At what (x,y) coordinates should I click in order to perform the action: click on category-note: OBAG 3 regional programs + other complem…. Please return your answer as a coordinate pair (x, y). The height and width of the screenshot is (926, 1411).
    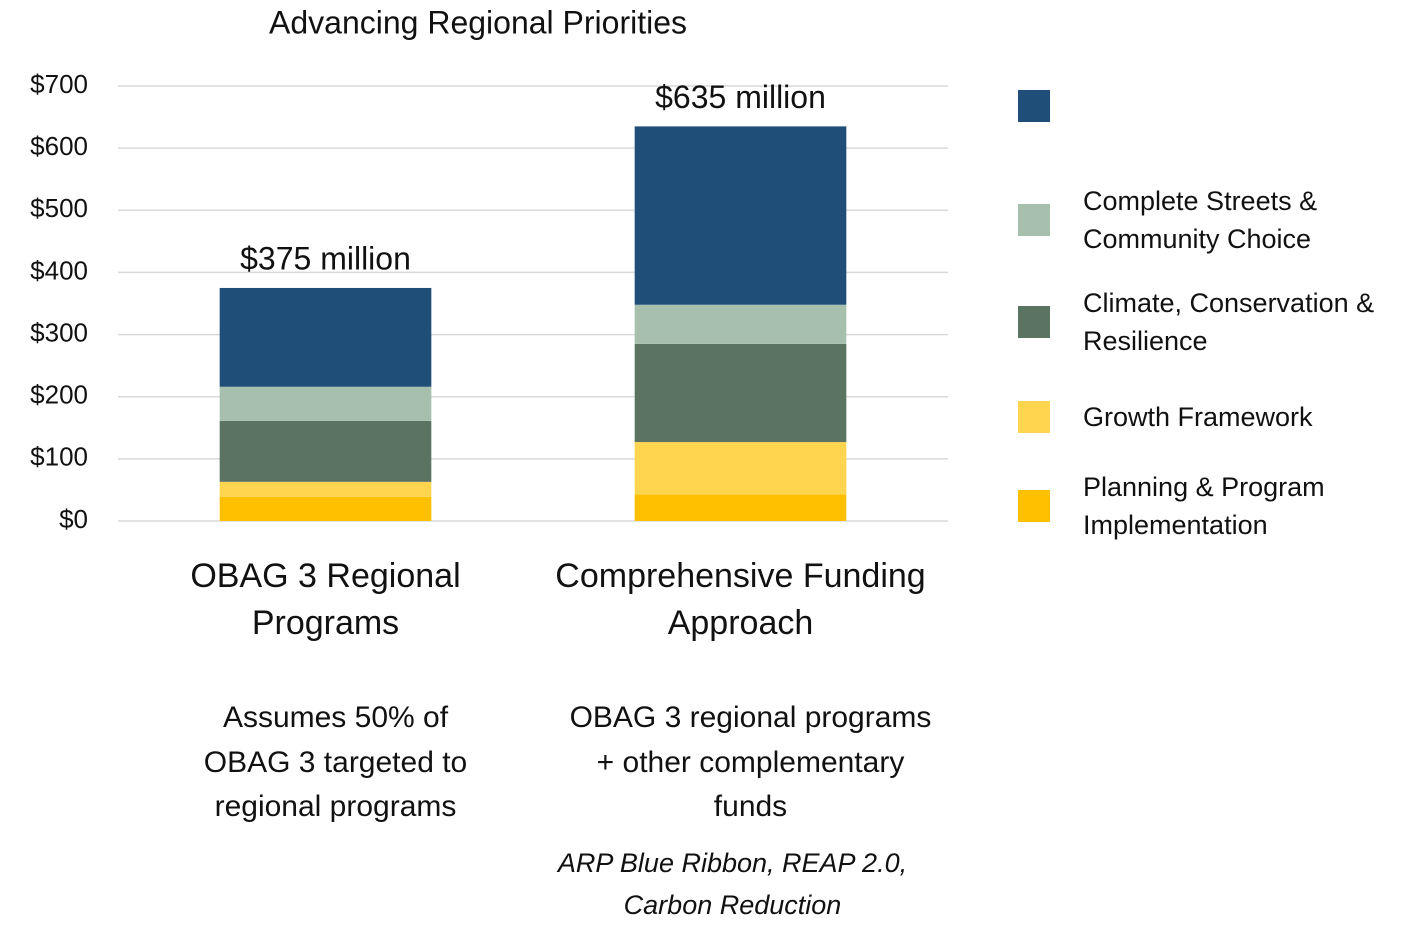
    Looking at the image, I should click on (750, 762).